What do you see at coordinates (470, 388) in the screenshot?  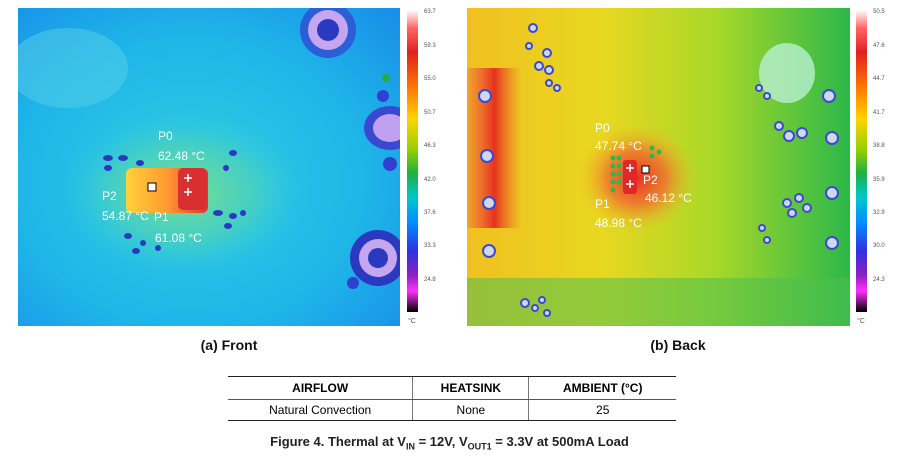 I see `header-heatsink: HEATSINK` at bounding box center [470, 388].